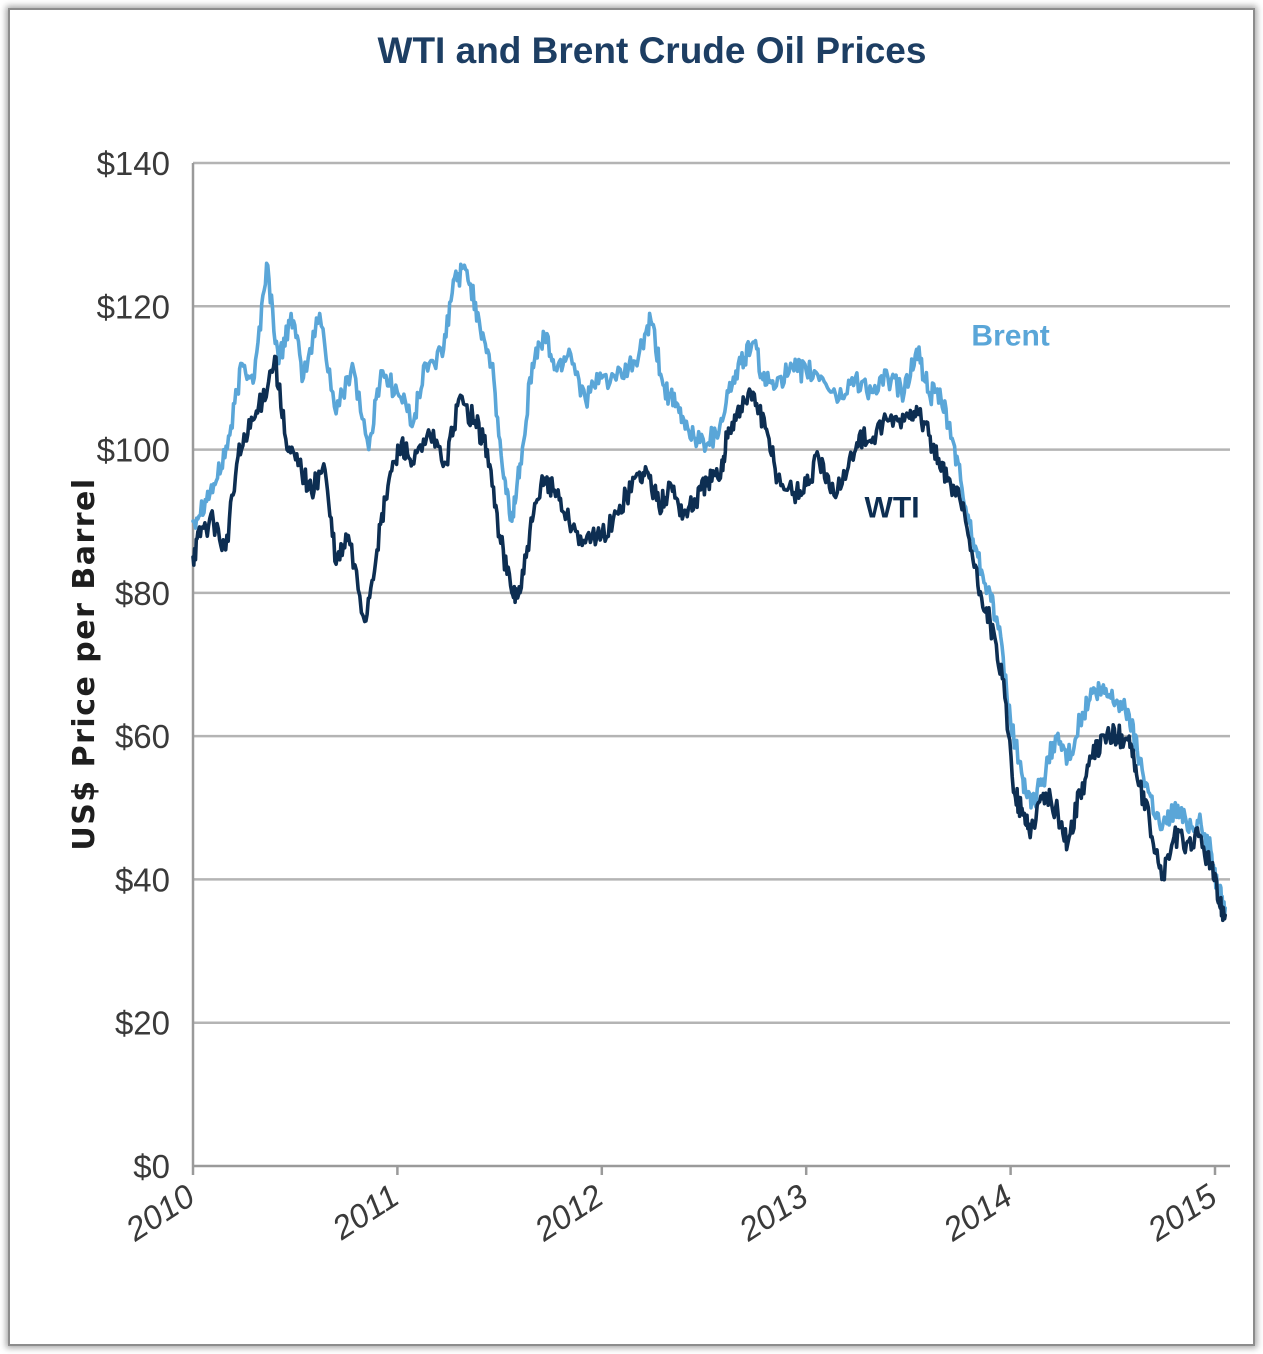 Image resolution: width=1263 pixels, height=1354 pixels. I want to click on x-tick-label: 2010, so click(159, 1212).